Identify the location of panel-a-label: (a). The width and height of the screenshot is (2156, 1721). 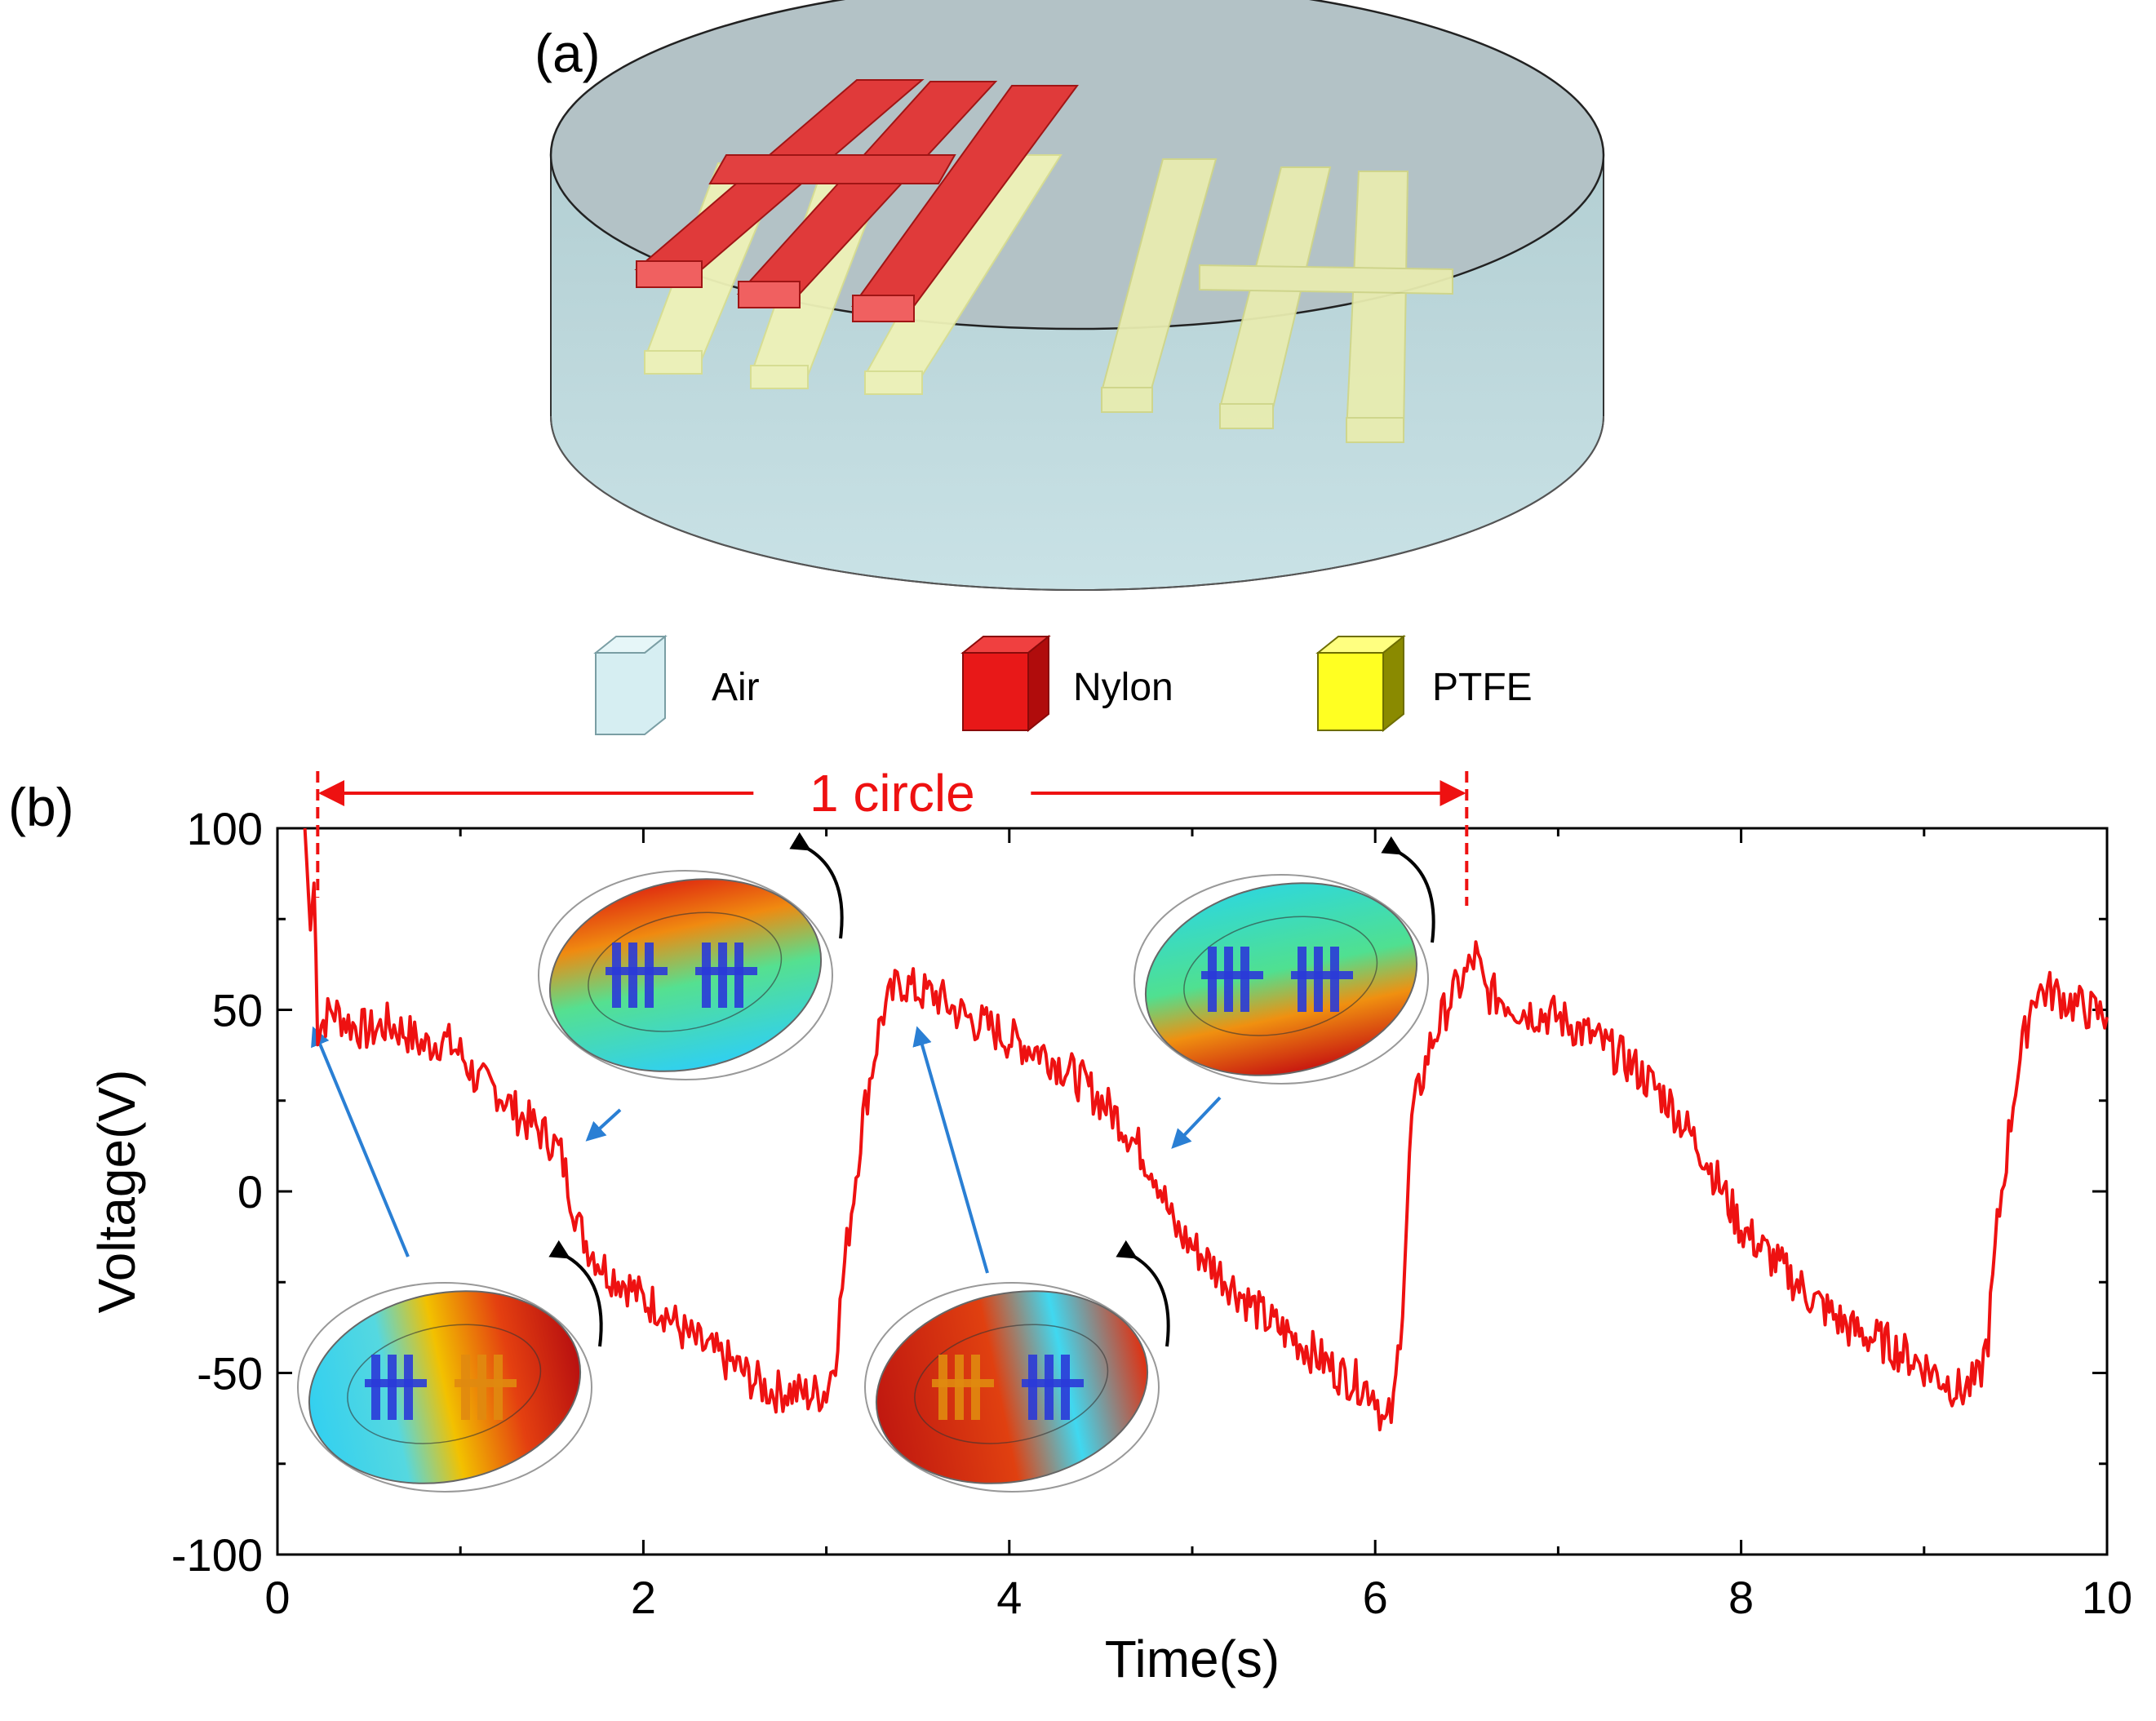
(568, 53).